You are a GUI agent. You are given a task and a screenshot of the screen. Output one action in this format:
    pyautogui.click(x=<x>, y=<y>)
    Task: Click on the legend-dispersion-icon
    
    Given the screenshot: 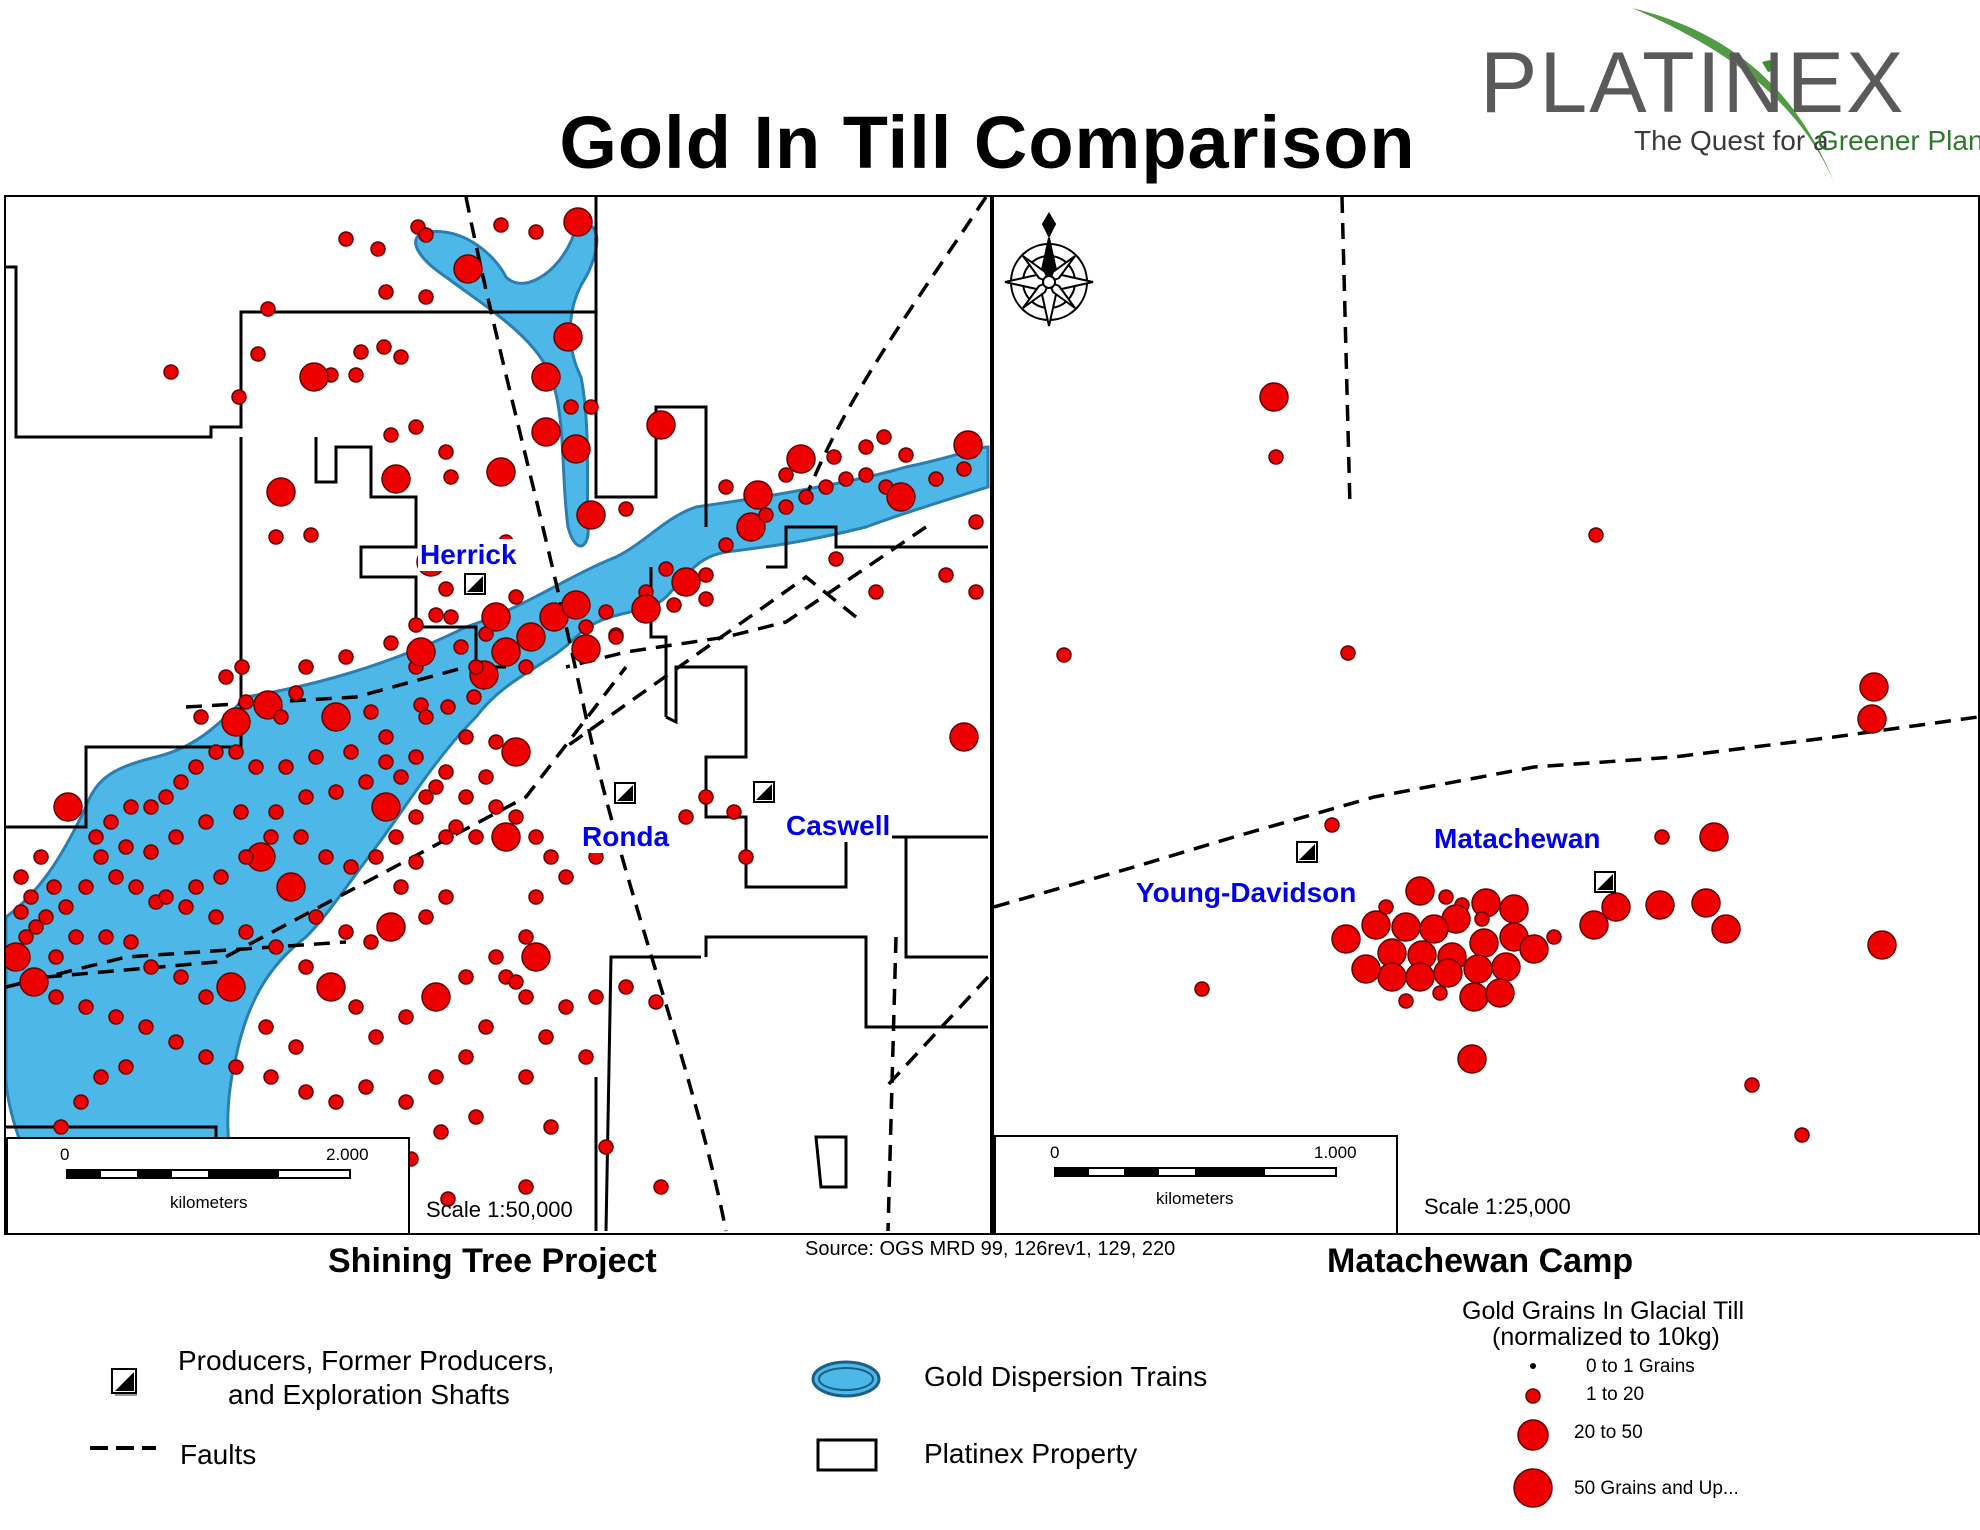 What is the action you would take?
    pyautogui.click(x=846, y=1379)
    